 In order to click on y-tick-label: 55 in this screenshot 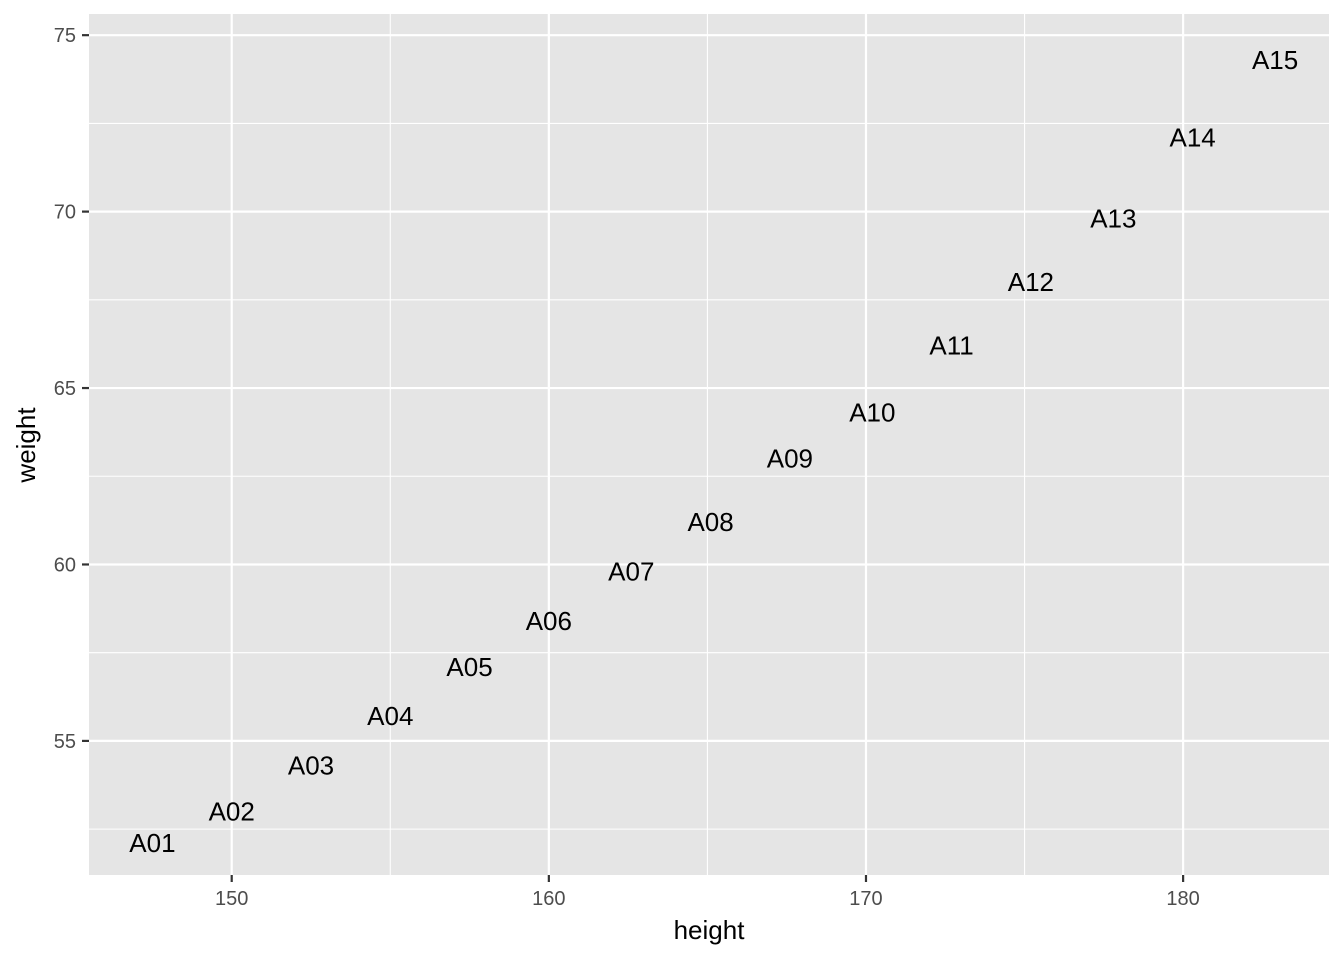, I will do `click(65, 742)`.